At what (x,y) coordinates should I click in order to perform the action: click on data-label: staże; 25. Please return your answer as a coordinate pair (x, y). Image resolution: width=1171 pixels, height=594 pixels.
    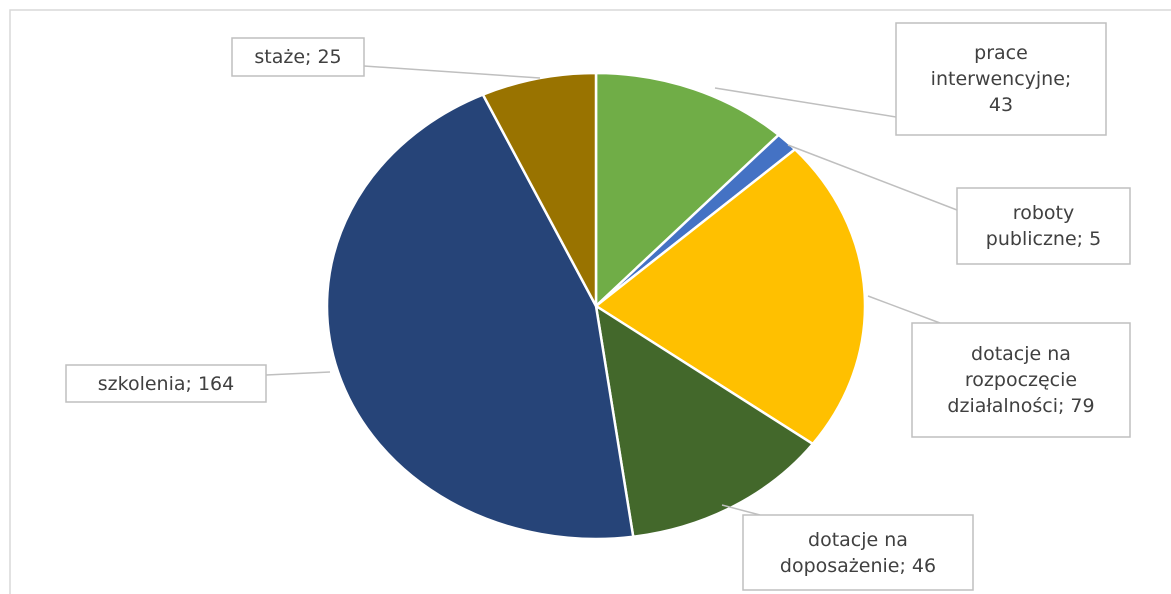
    Looking at the image, I should click on (298, 57).